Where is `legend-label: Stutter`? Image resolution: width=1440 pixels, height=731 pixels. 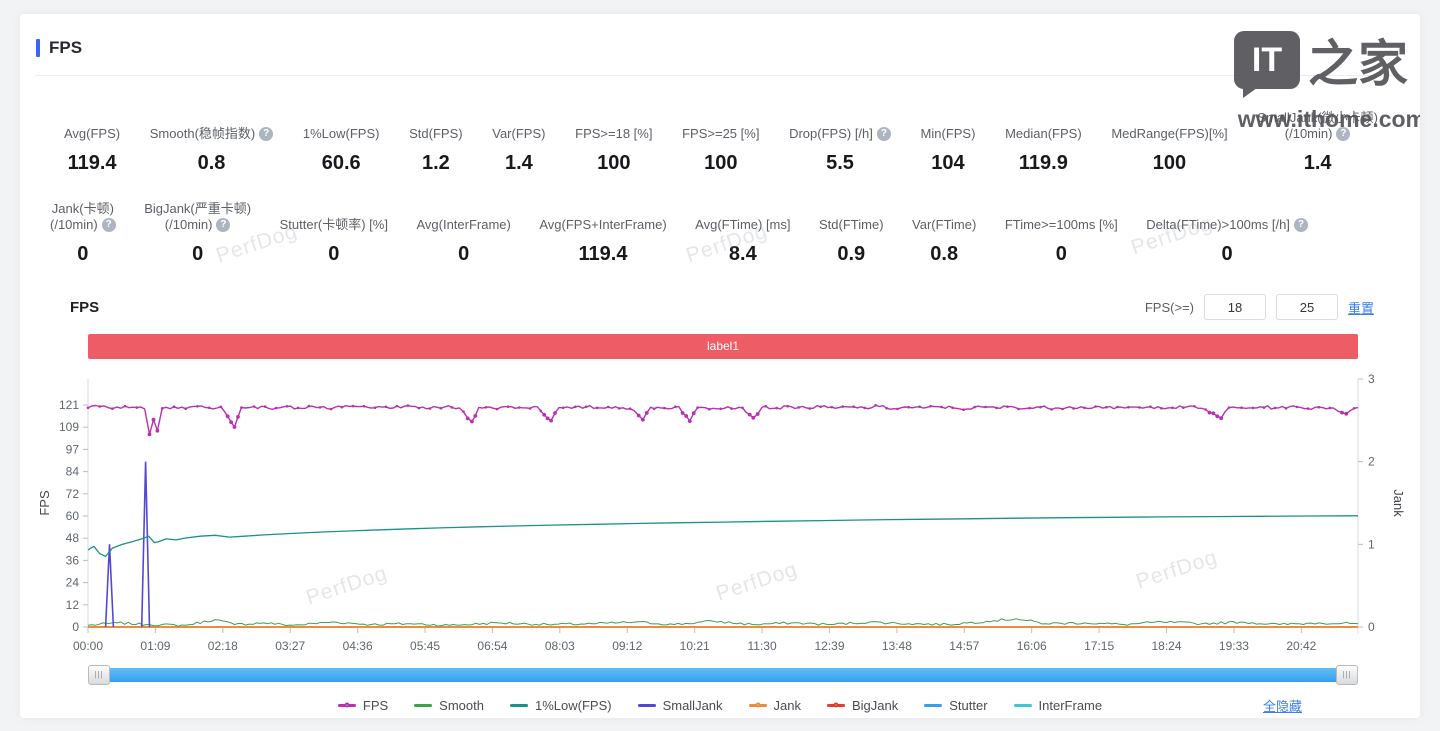 legend-label: Stutter is located at coordinates (968, 705).